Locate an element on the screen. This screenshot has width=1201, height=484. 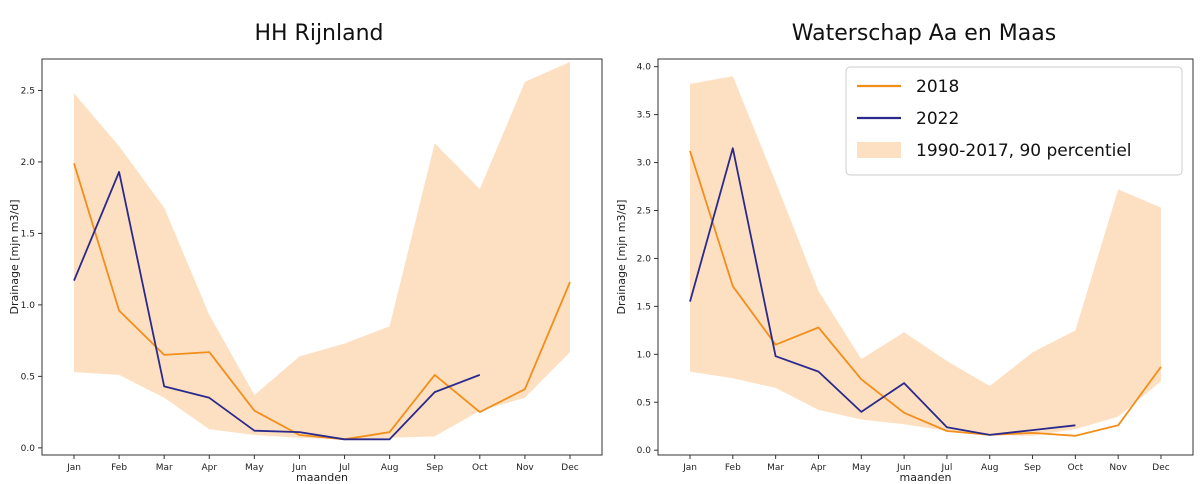
y-tick-label: 3.0 is located at coordinates (644, 164).